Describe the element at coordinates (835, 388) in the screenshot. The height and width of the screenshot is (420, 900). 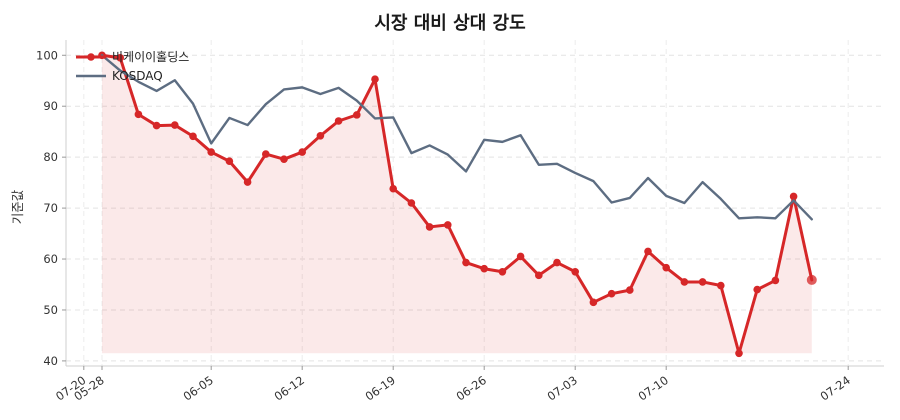
I see `x-tick-label: 07-24` at that location.